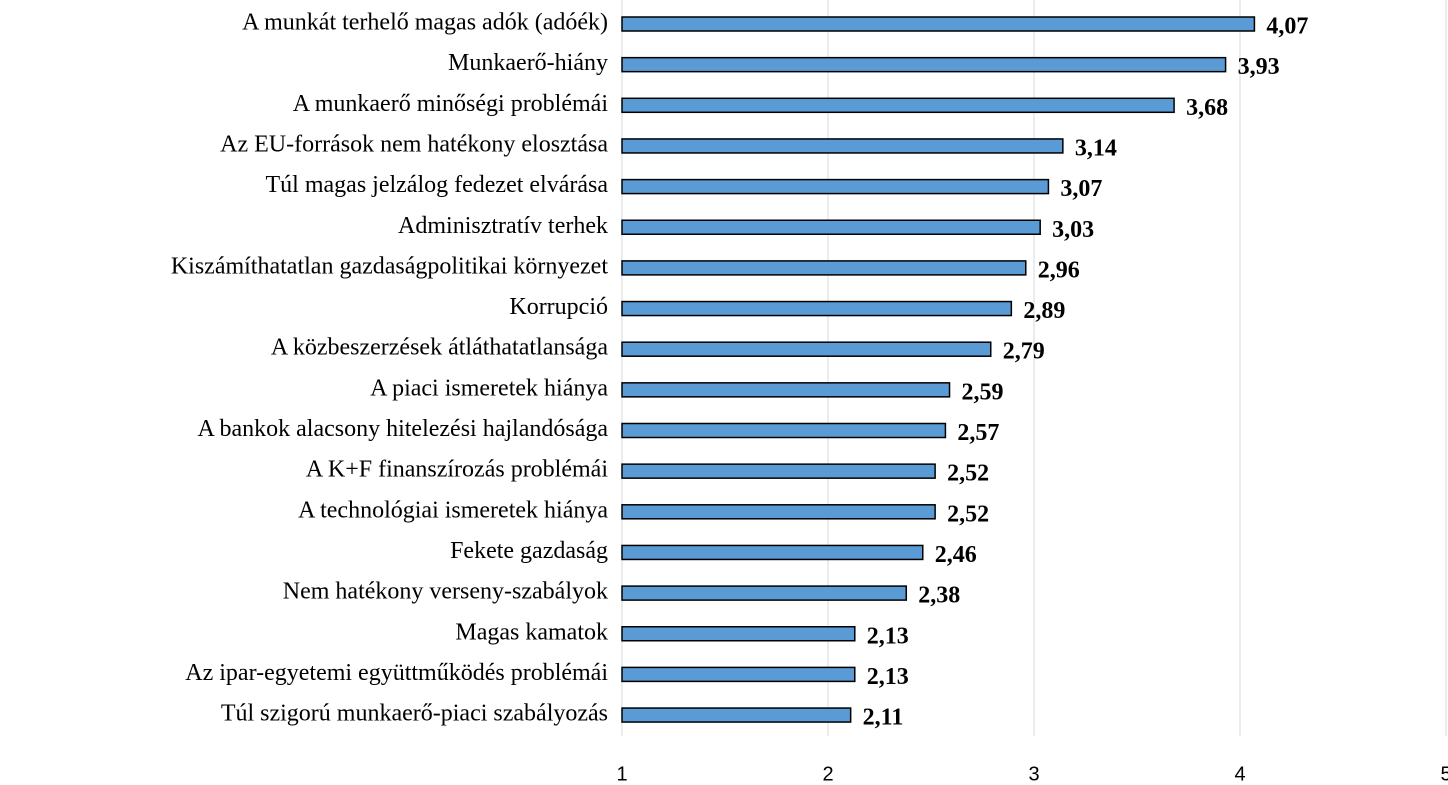  I want to click on value-label: 2,96, so click(1059, 270).